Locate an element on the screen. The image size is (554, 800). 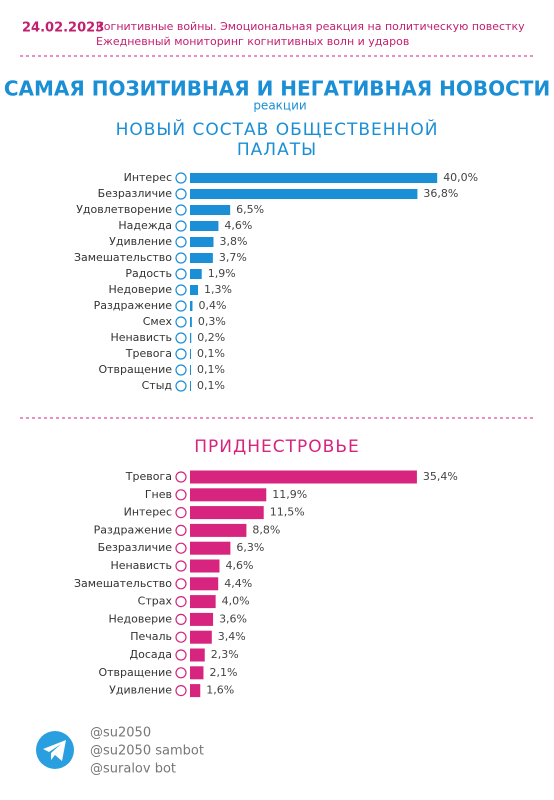
category-label: Надежда is located at coordinates (145, 225).